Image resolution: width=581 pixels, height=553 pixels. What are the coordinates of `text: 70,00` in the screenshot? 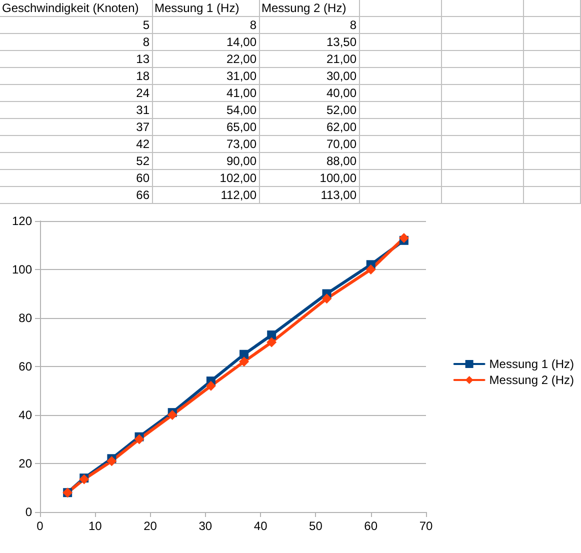 It's located at (309, 144).